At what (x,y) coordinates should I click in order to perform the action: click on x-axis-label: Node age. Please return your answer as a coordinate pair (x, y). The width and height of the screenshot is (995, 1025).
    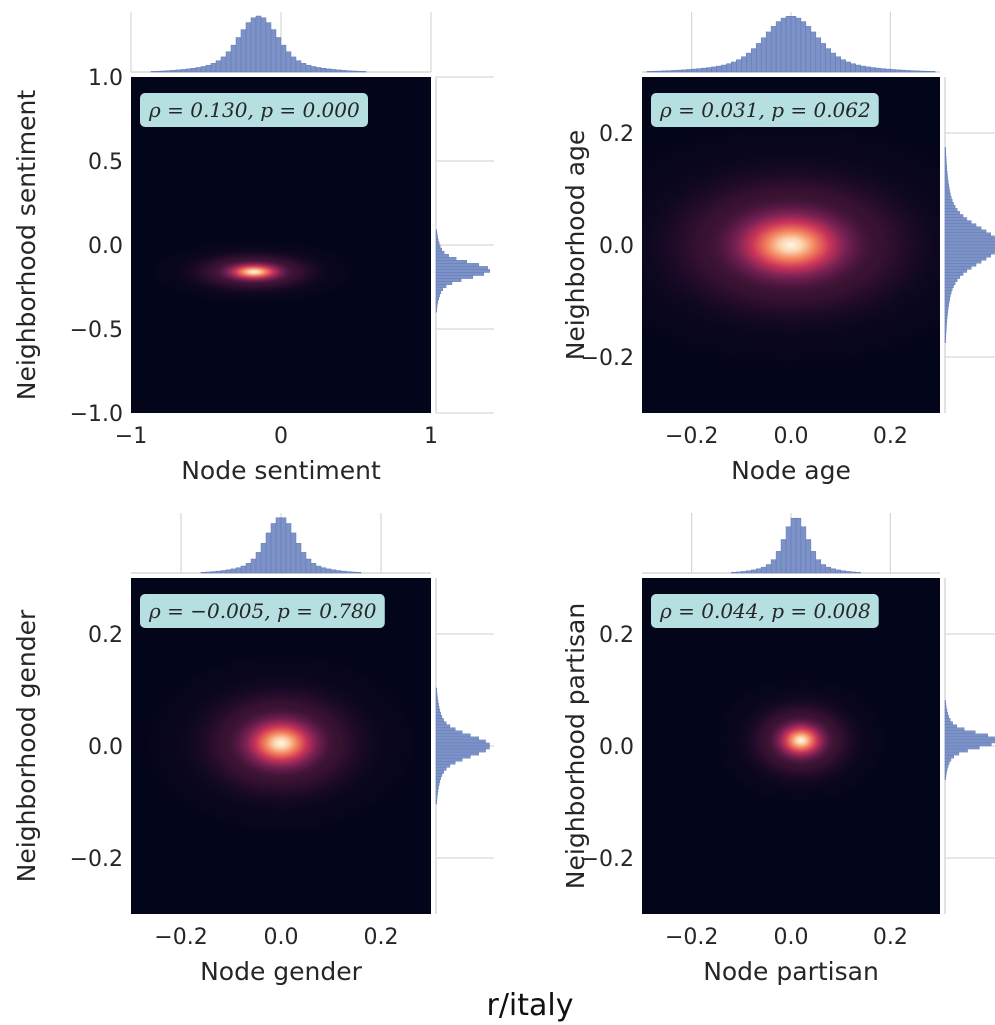
    Looking at the image, I should click on (791, 470).